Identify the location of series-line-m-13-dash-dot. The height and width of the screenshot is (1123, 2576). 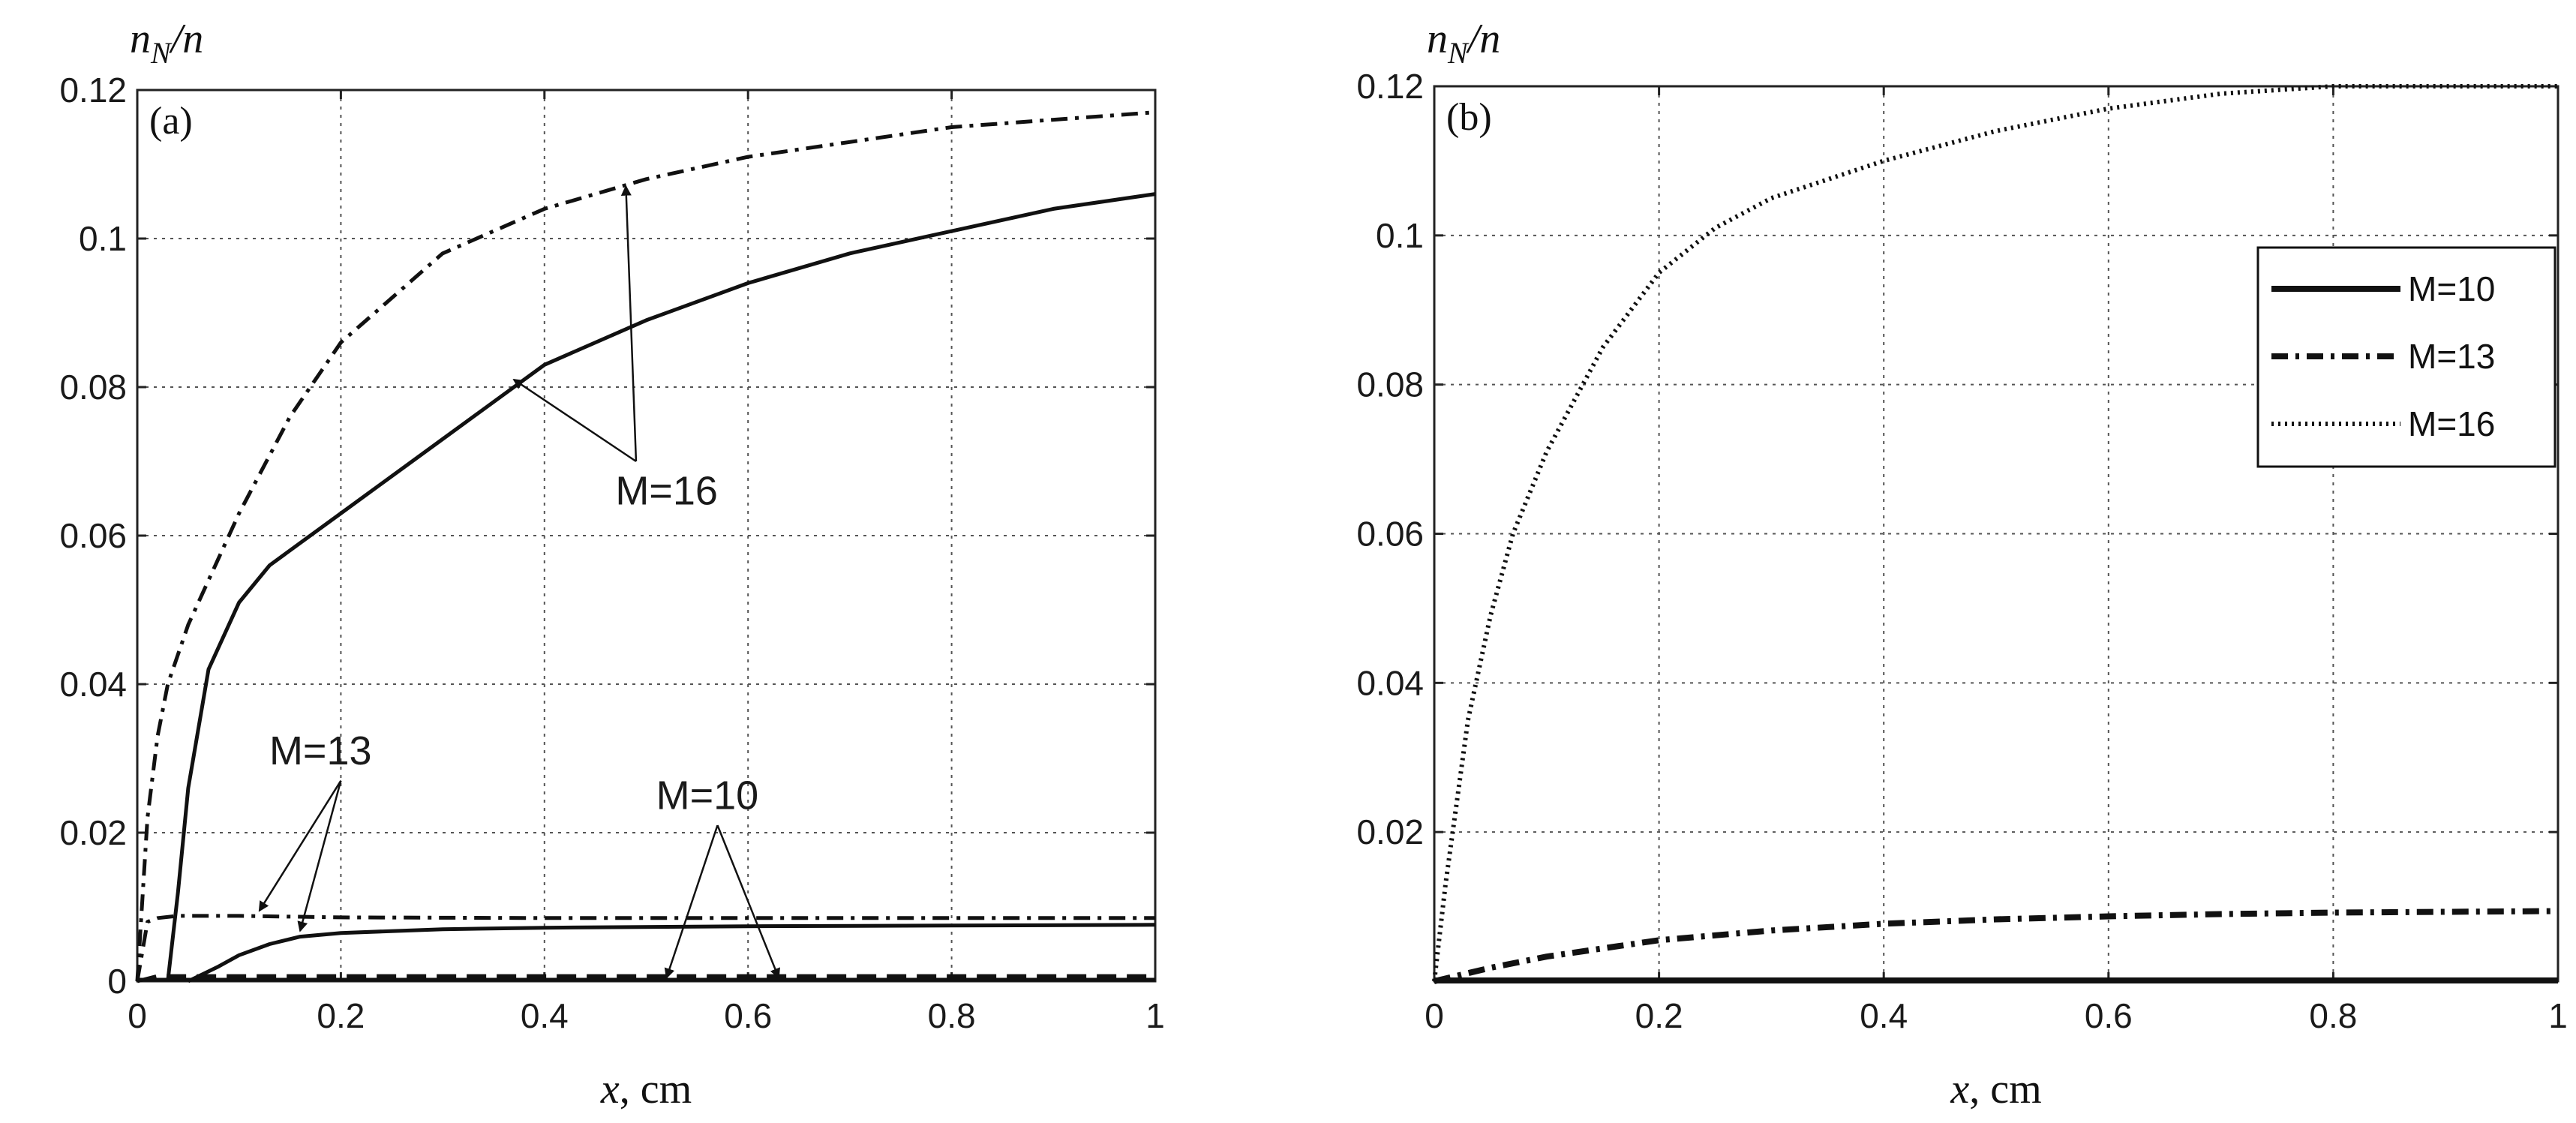
(645, 948).